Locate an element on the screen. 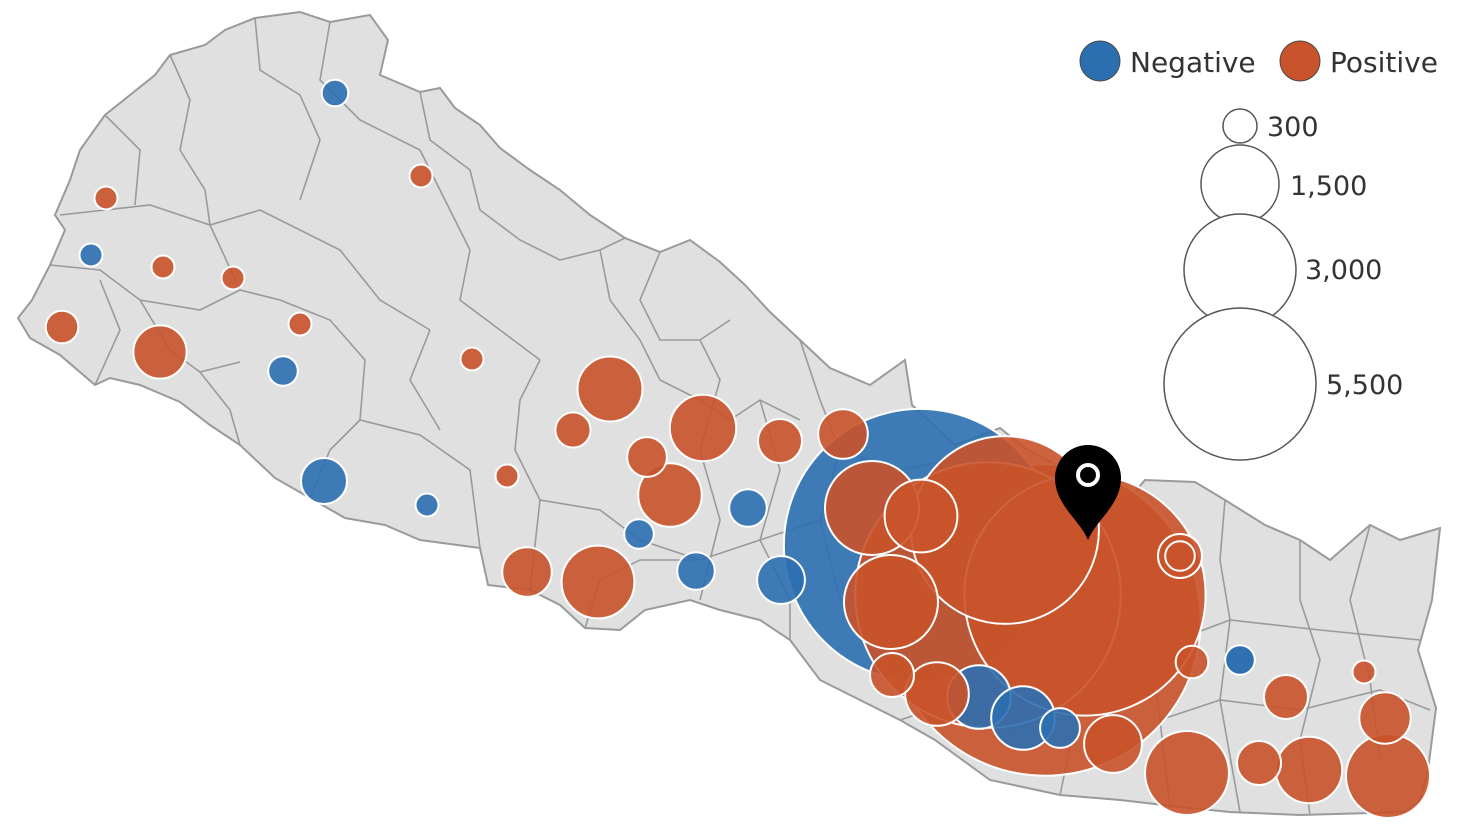 The width and height of the screenshot is (1480, 840). legend-positive-swatch is located at coordinates (1300, 61).